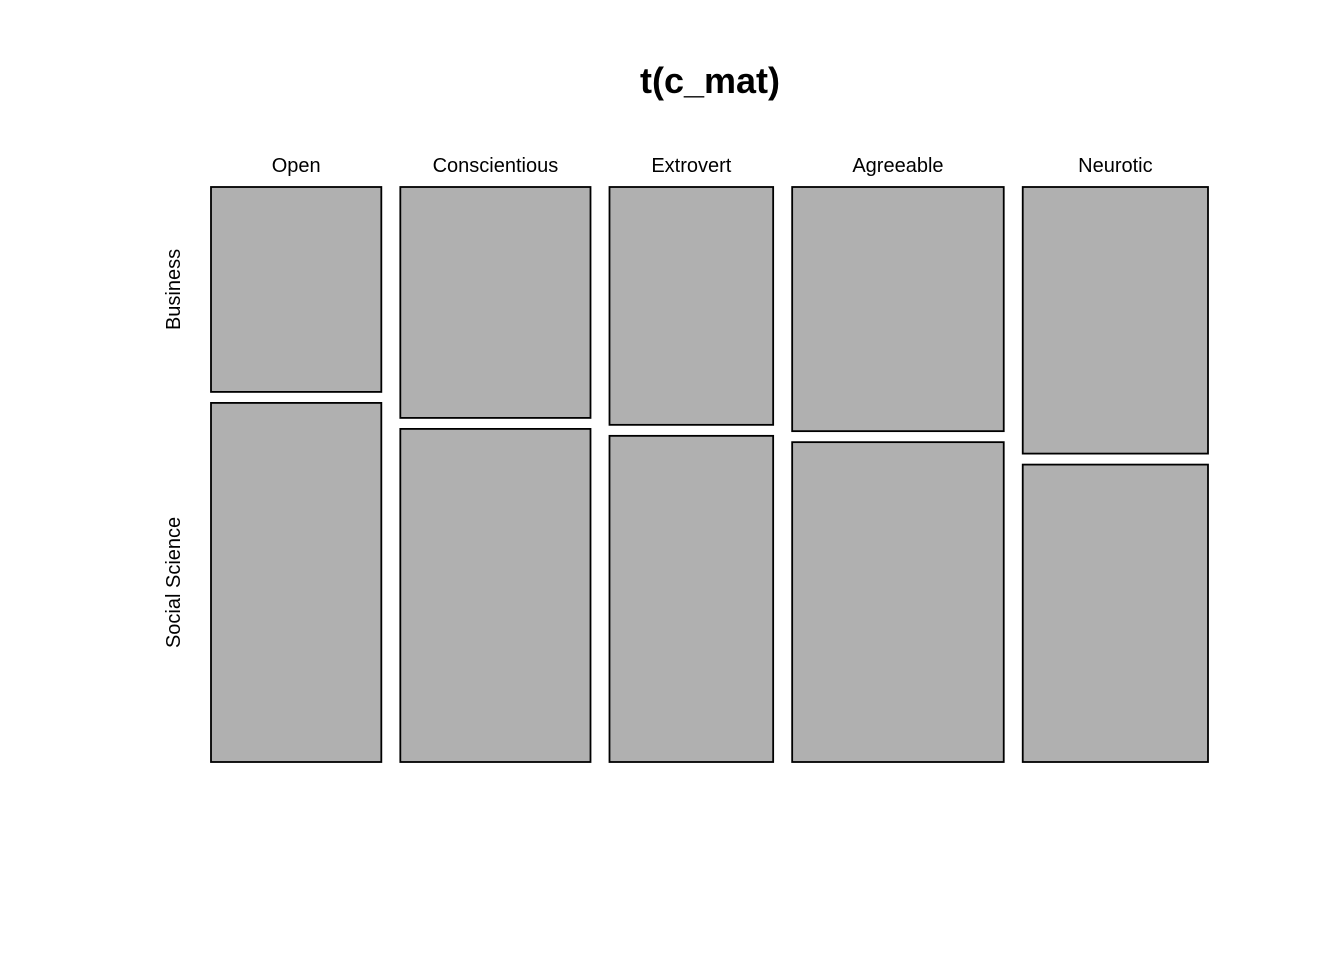 This screenshot has height=960, width=1344. I want to click on tile-open-business, so click(296, 289).